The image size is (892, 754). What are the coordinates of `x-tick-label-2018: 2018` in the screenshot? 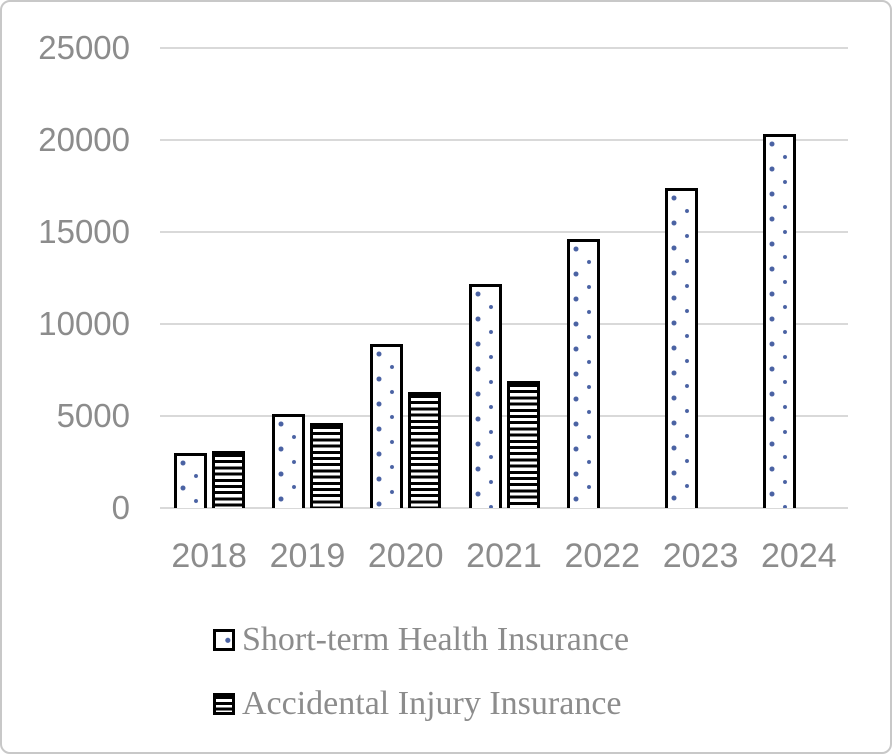 It's located at (209, 556).